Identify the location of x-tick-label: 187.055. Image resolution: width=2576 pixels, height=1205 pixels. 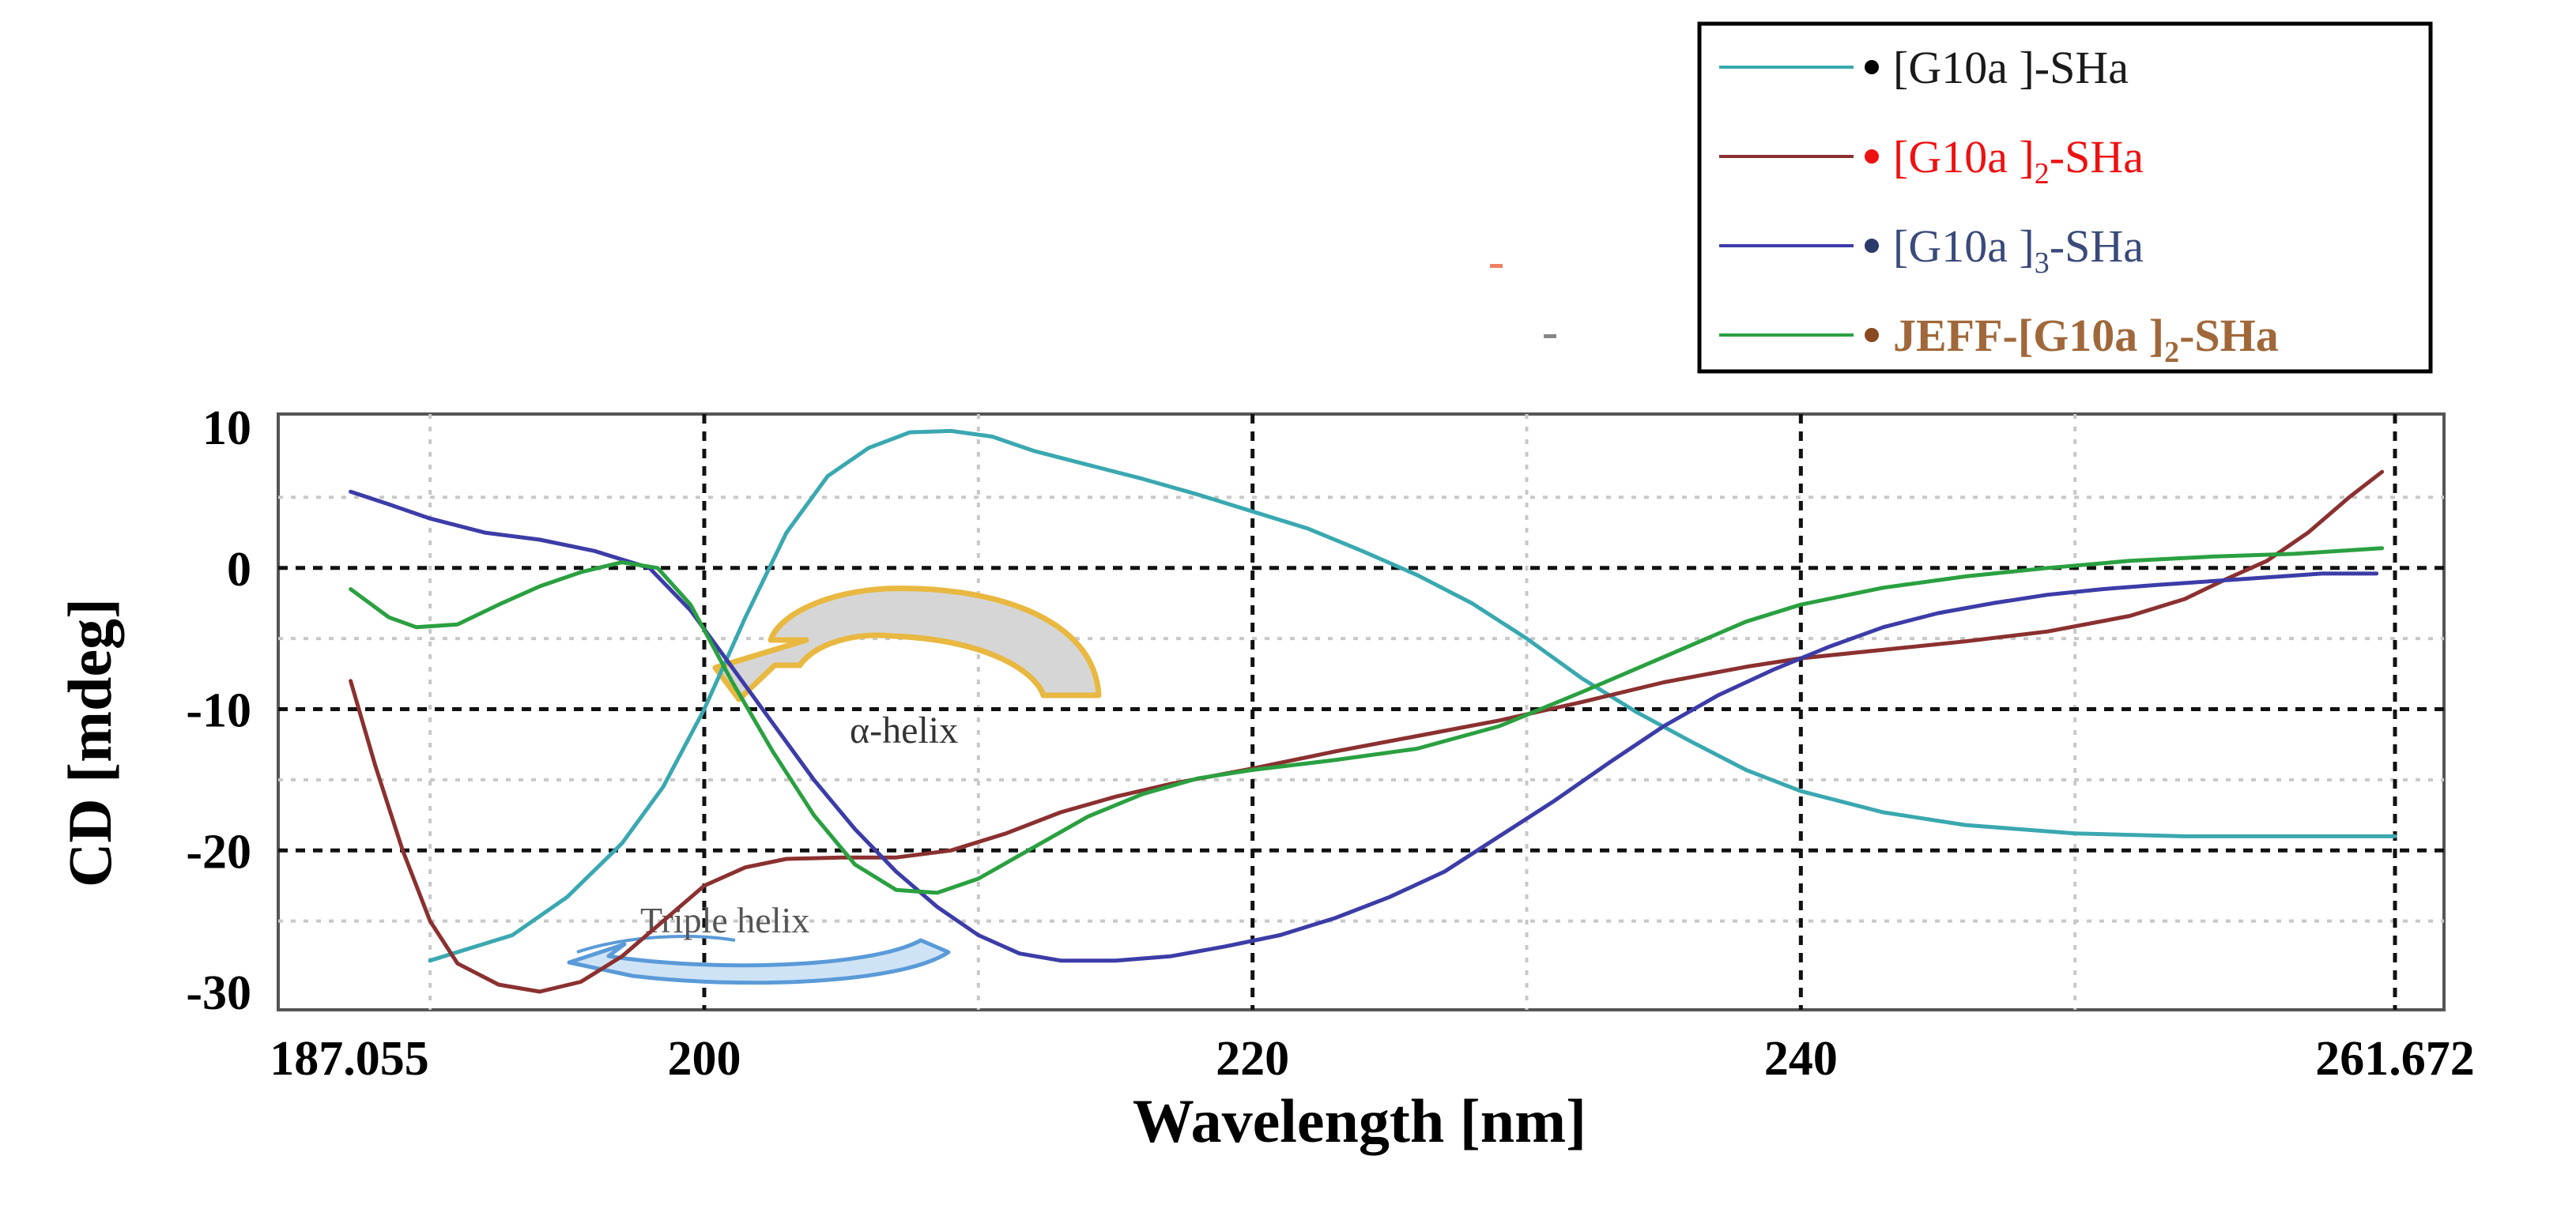
(349, 1059).